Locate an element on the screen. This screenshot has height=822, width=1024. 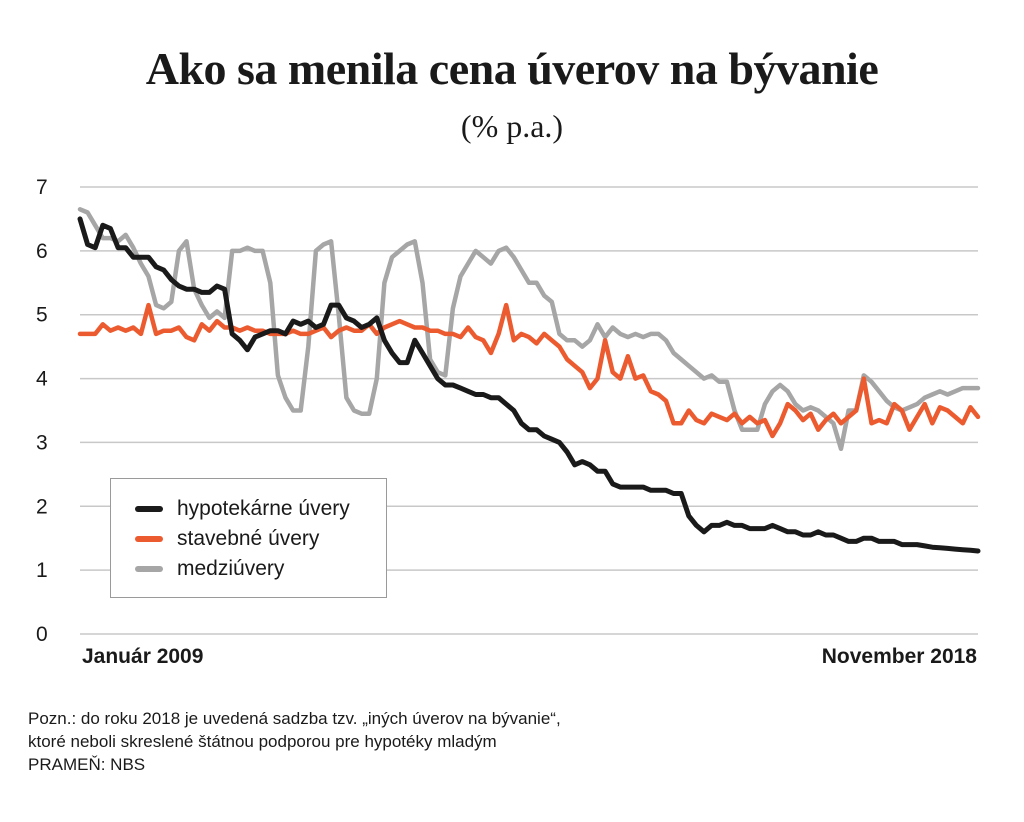
legend-label-hypotekarne: hypotekárne úvery is located at coordinates (263, 508).